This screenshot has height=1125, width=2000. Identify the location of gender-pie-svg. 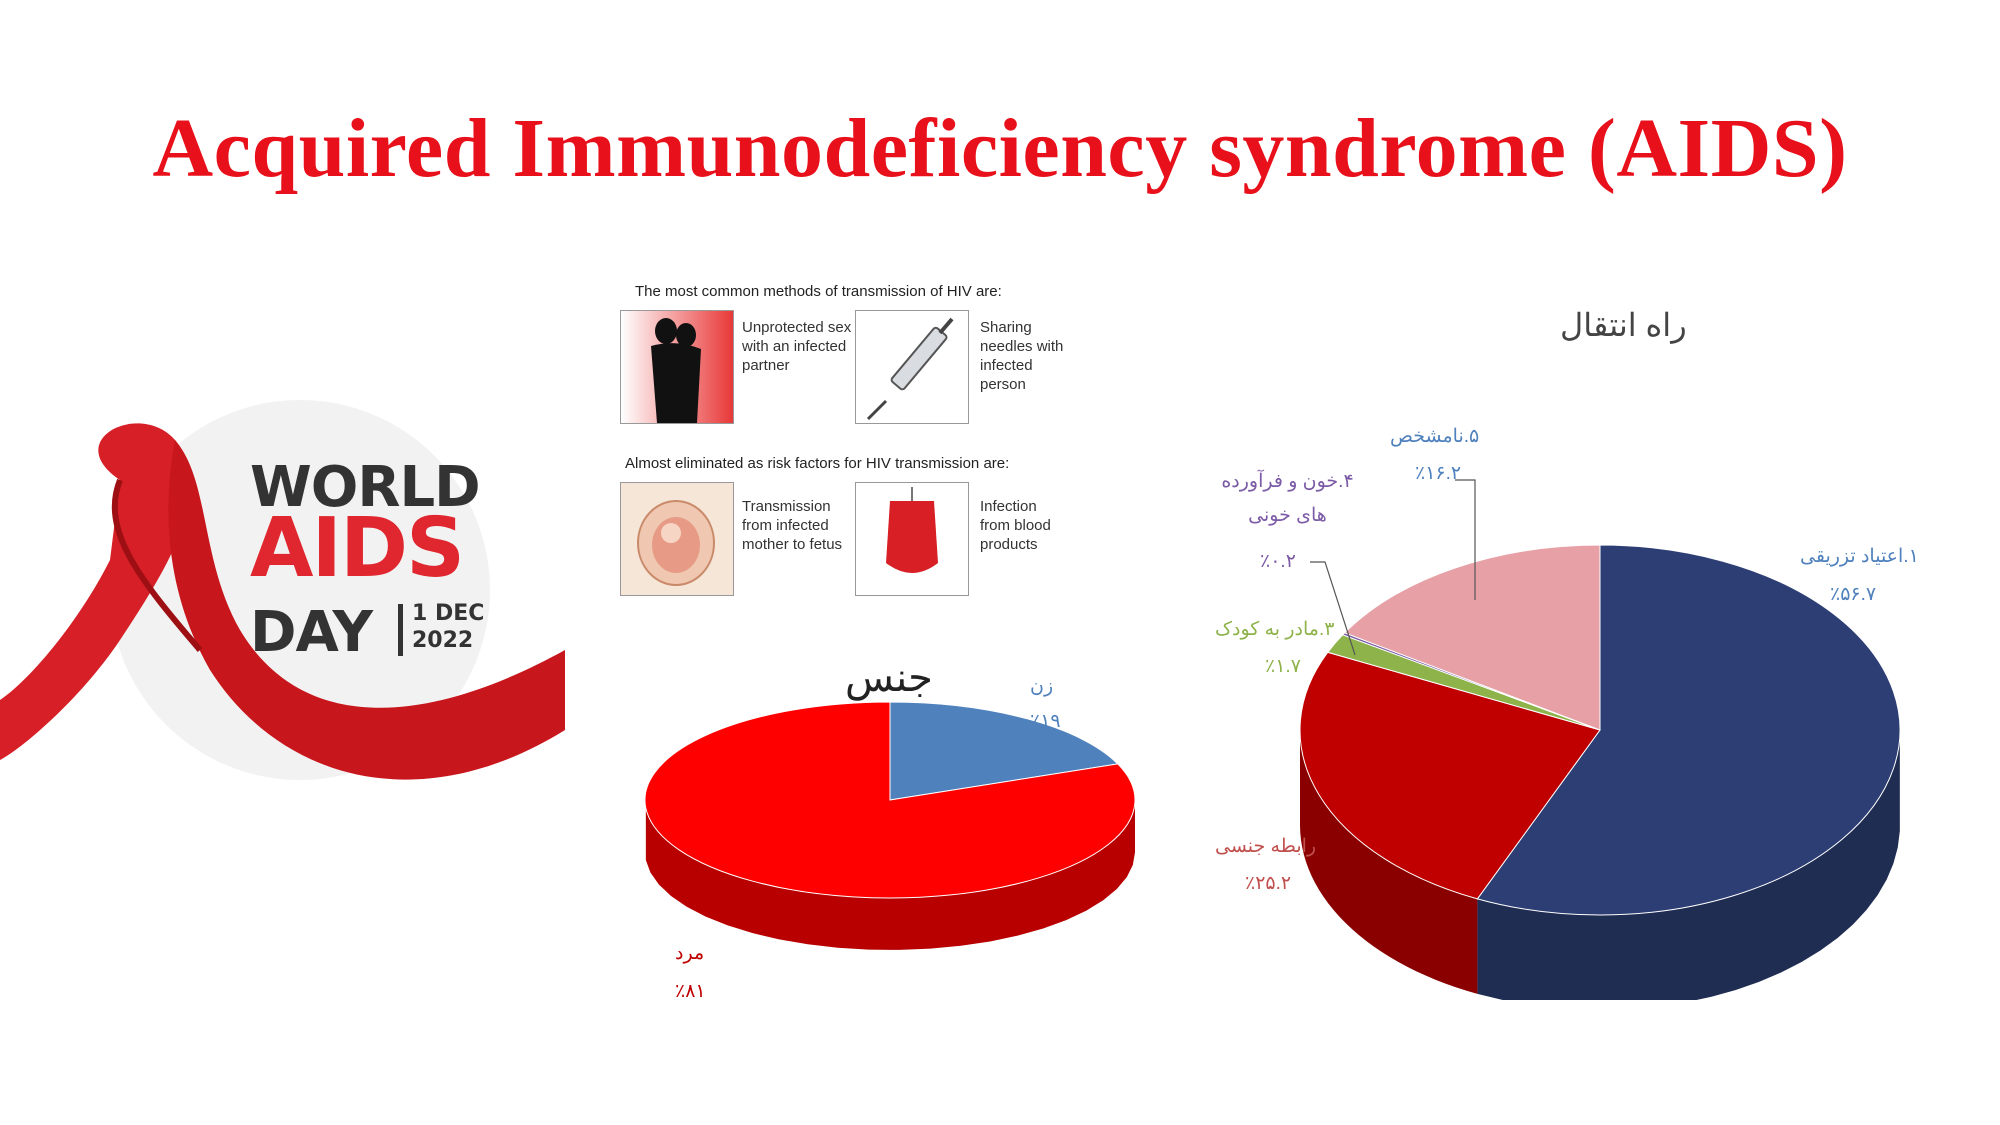
(890, 825).